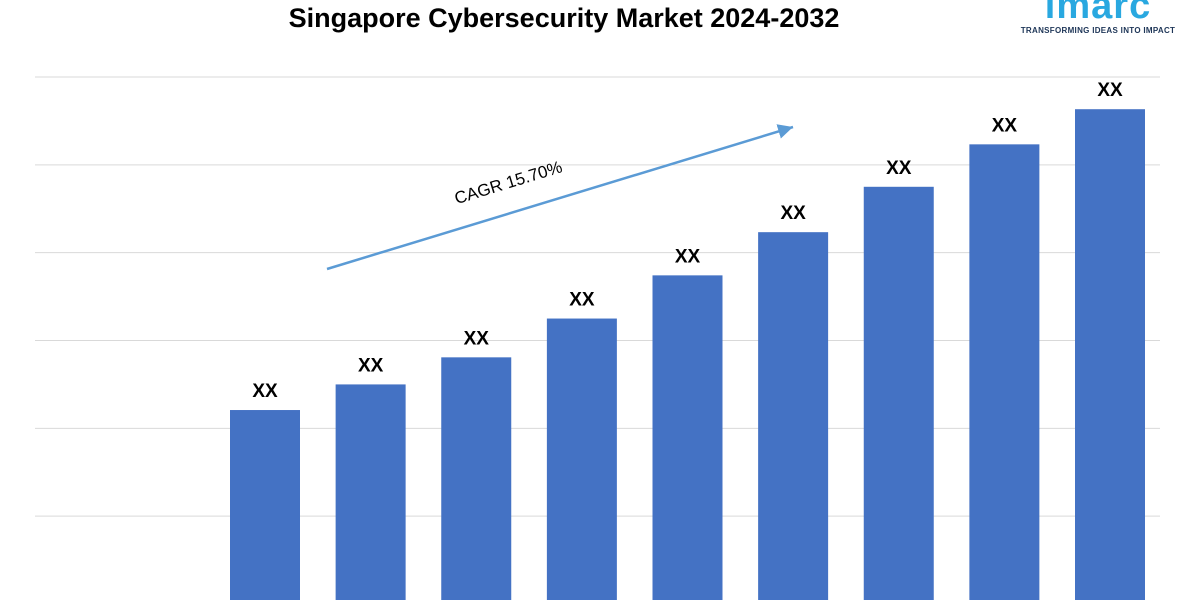 Image resolution: width=1200 pixels, height=600 pixels. I want to click on data-label-2028: XX, so click(688, 256).